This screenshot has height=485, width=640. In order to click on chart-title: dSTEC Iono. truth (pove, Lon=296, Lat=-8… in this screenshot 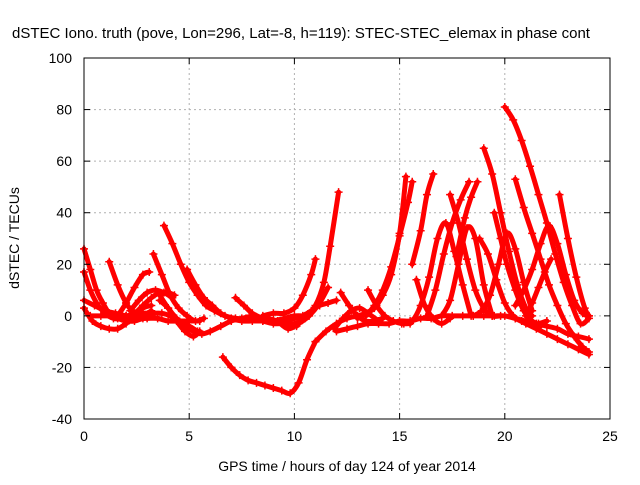, I will do `click(301, 33)`.